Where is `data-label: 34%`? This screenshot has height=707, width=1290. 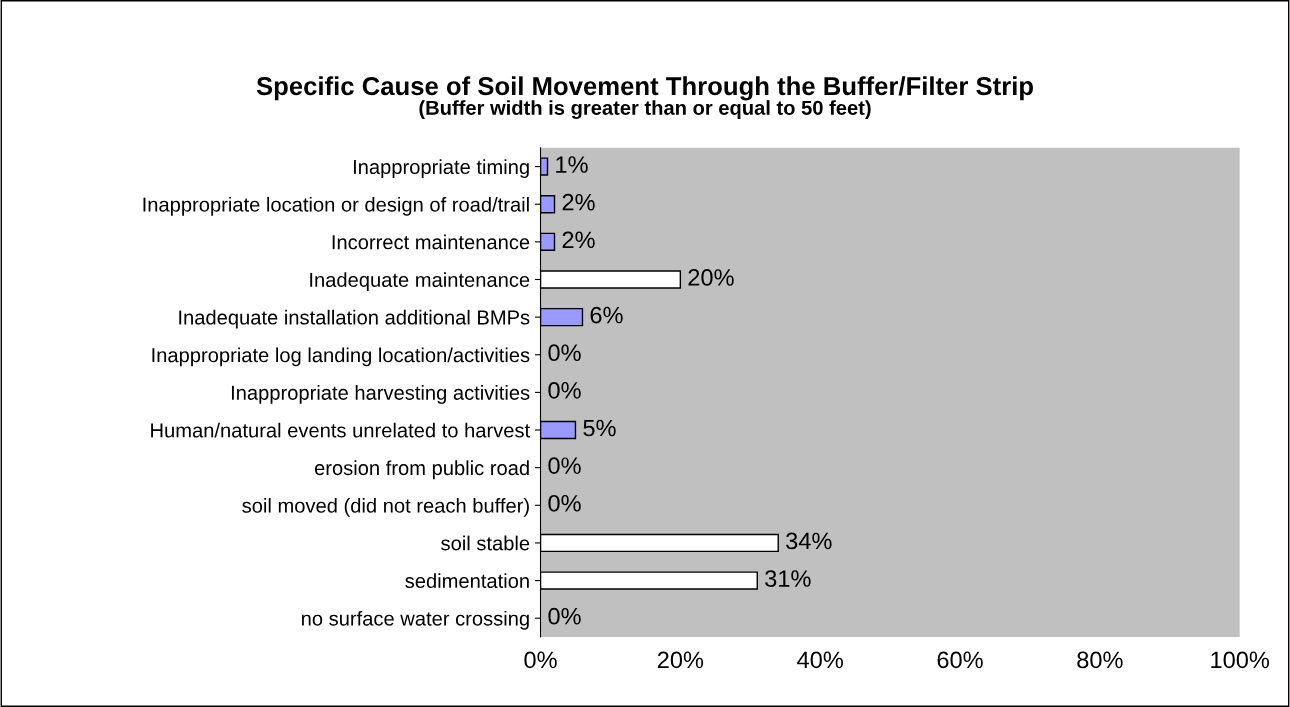
data-label: 34% is located at coordinates (809, 541).